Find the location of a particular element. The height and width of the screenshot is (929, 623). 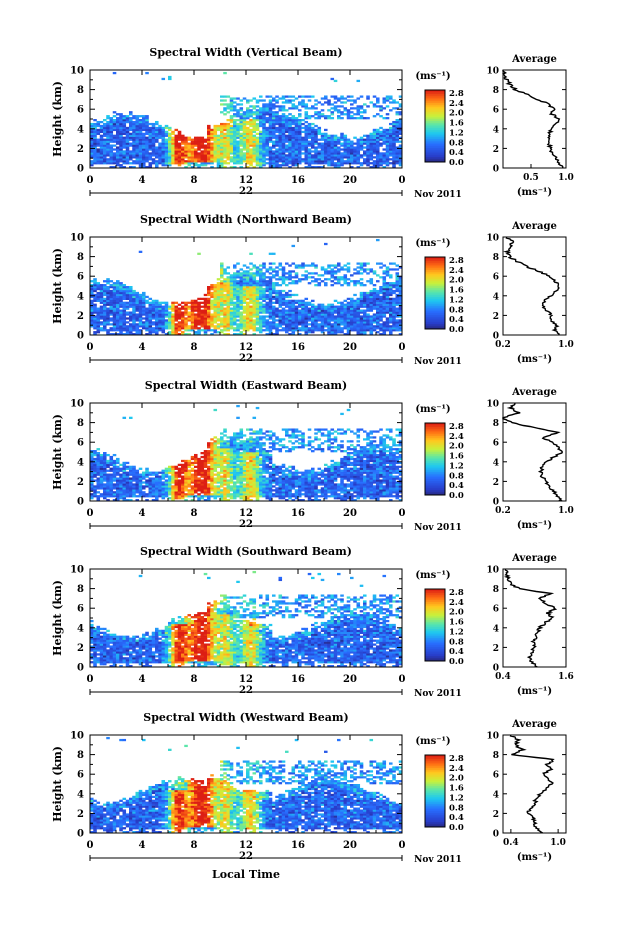

y-tick-label: 8 is located at coordinates (80, 257).